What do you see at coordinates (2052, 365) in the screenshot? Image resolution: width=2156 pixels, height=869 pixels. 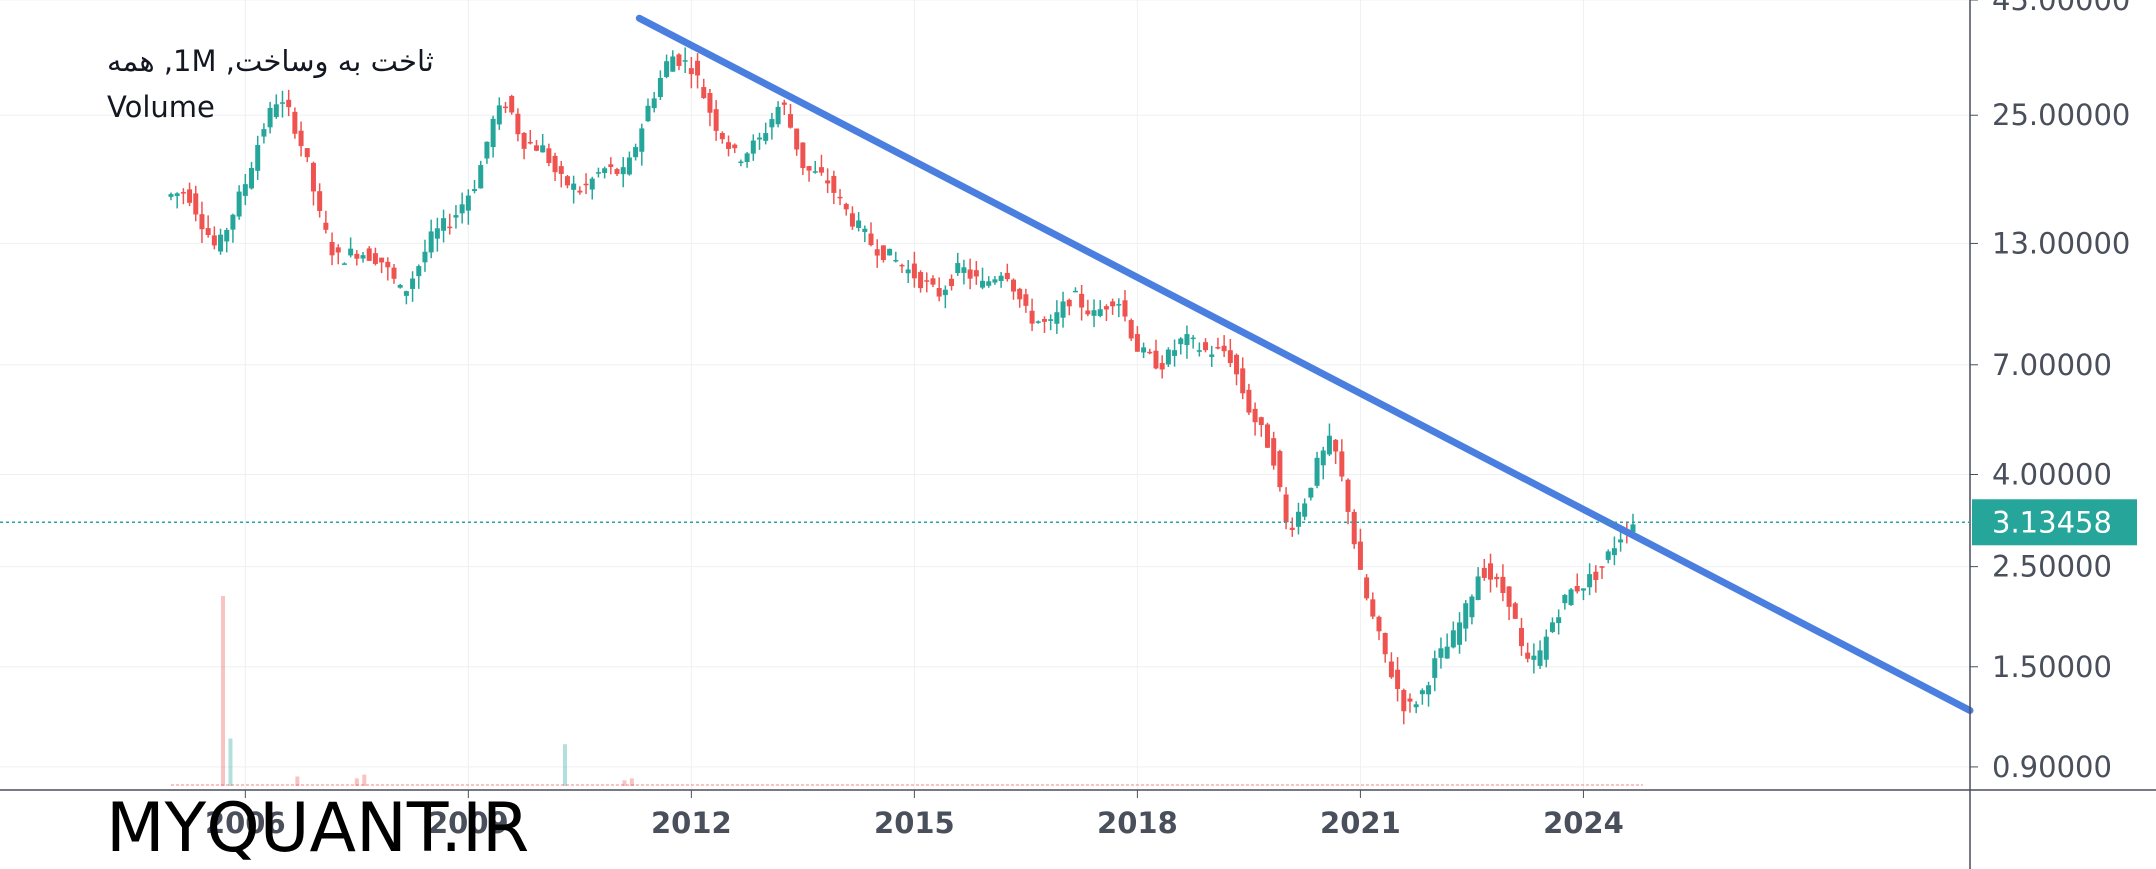 I see `y-tick-label: 7.00000` at bounding box center [2052, 365].